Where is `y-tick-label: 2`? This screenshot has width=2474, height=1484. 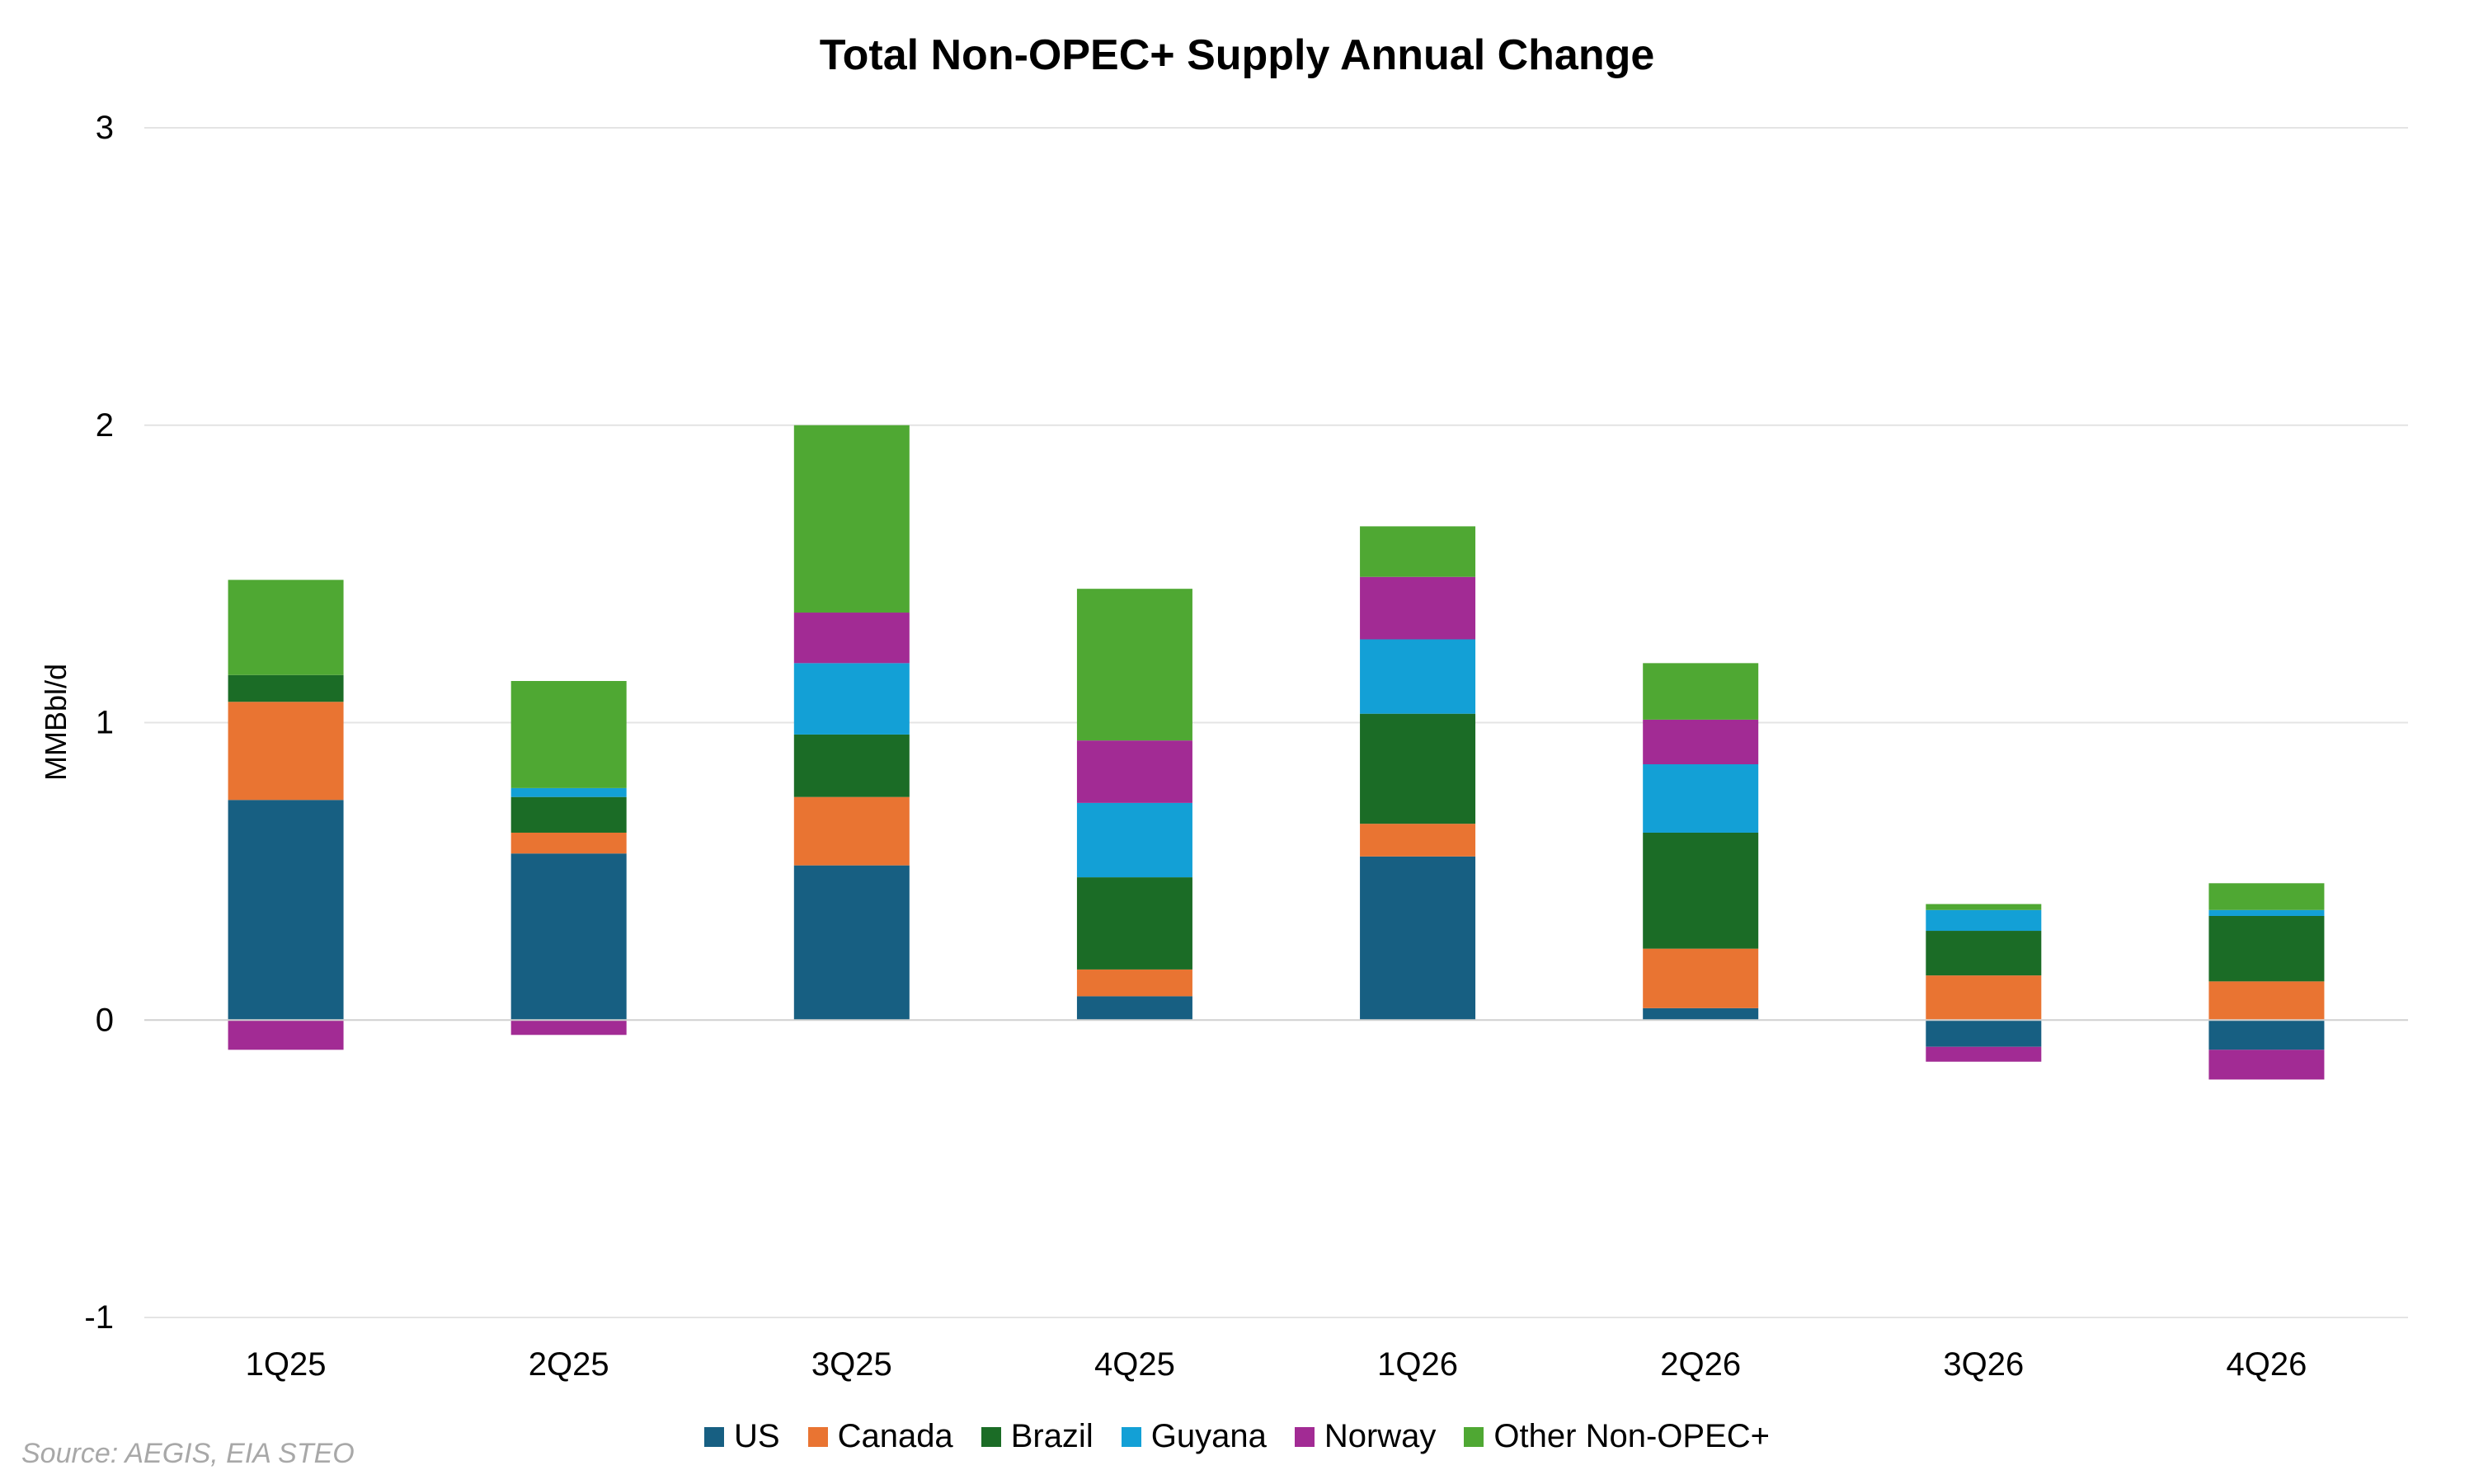
y-tick-label: 2 is located at coordinates (105, 426).